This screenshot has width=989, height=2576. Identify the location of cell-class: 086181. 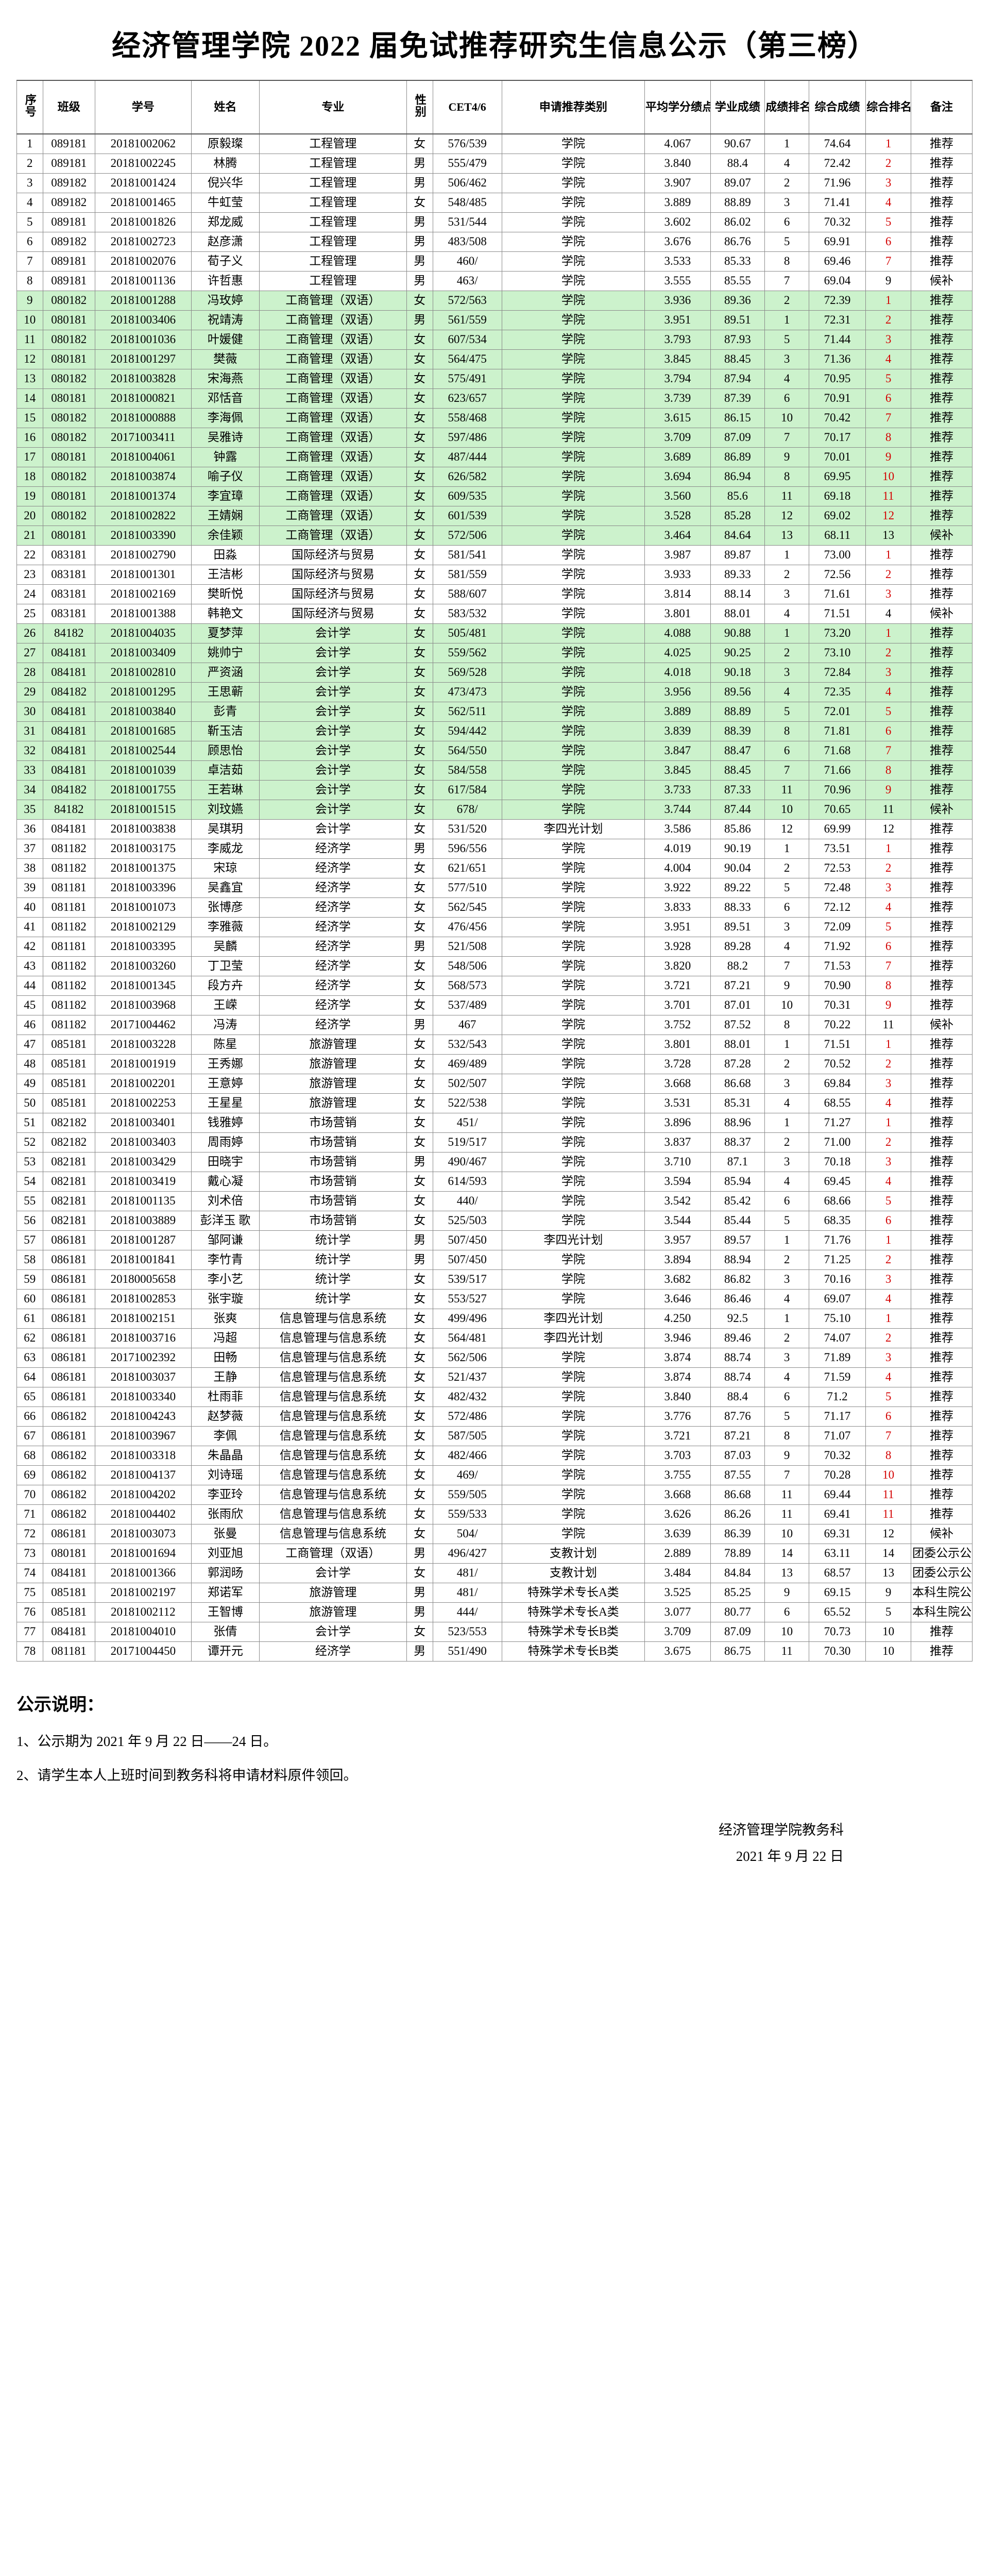
(68, 1338).